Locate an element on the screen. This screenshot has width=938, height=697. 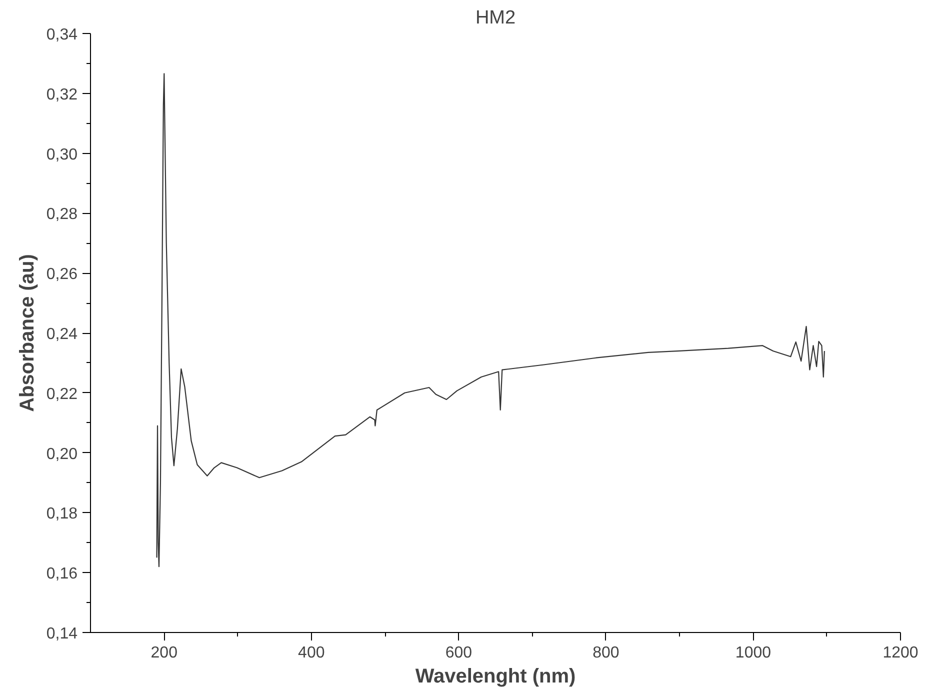
x-tick-label: 1200 is located at coordinates (900, 653).